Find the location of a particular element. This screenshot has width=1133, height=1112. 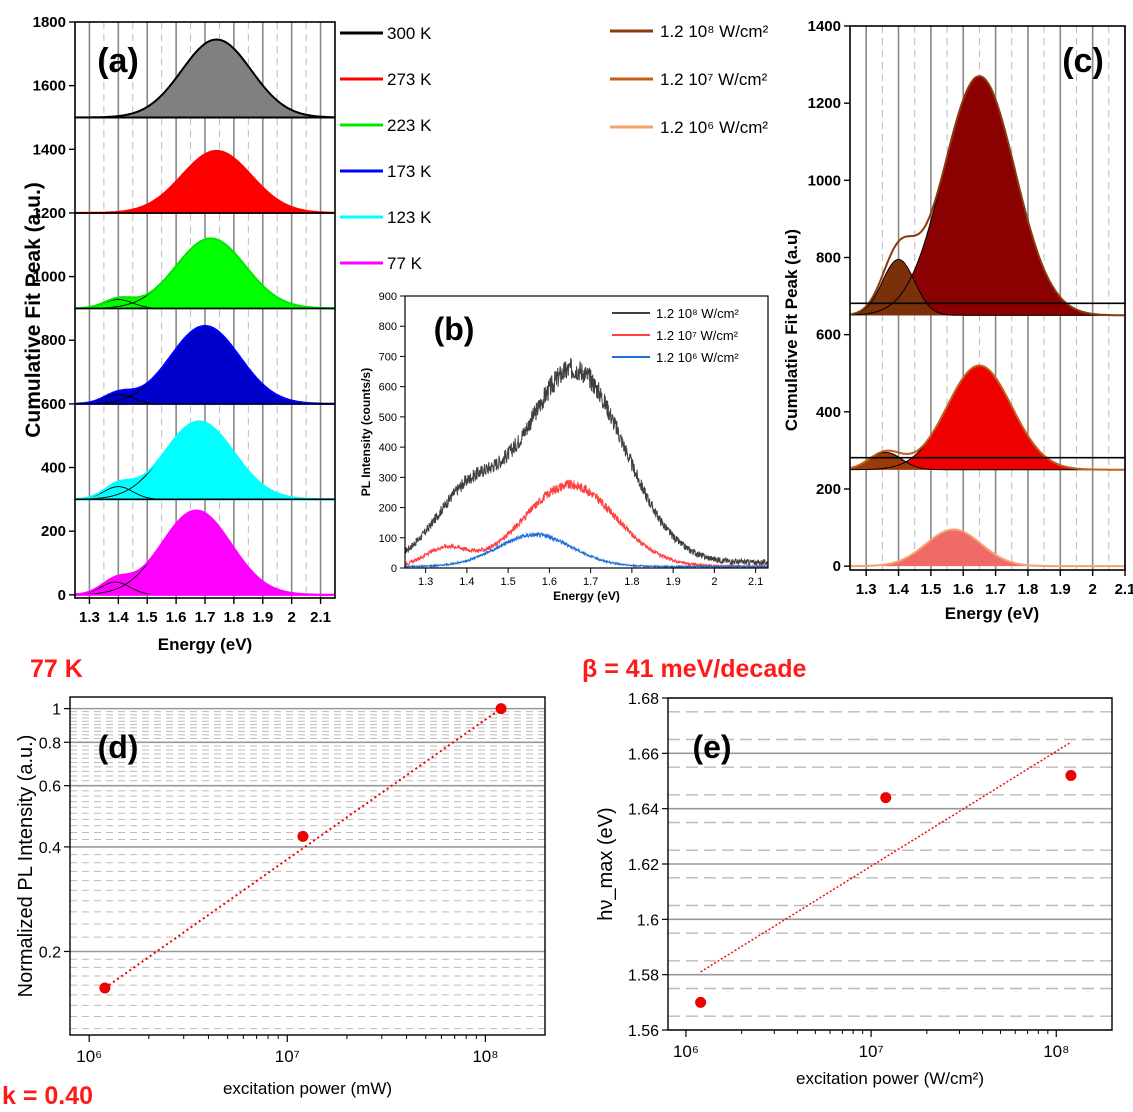

x-tick-label: 1.7 is located at coordinates (590, 582).